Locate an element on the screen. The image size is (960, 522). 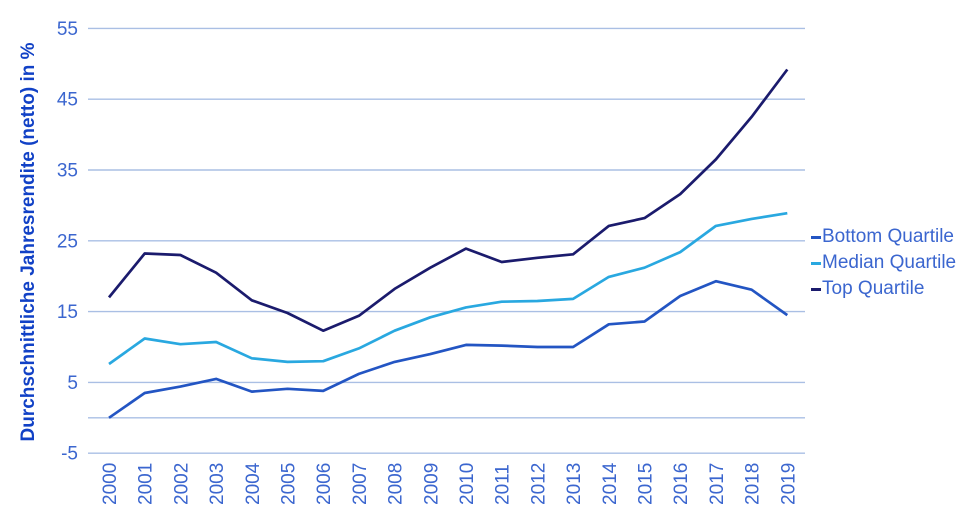
x-tick-label-2017: 2017 is located at coordinates (717, 484).